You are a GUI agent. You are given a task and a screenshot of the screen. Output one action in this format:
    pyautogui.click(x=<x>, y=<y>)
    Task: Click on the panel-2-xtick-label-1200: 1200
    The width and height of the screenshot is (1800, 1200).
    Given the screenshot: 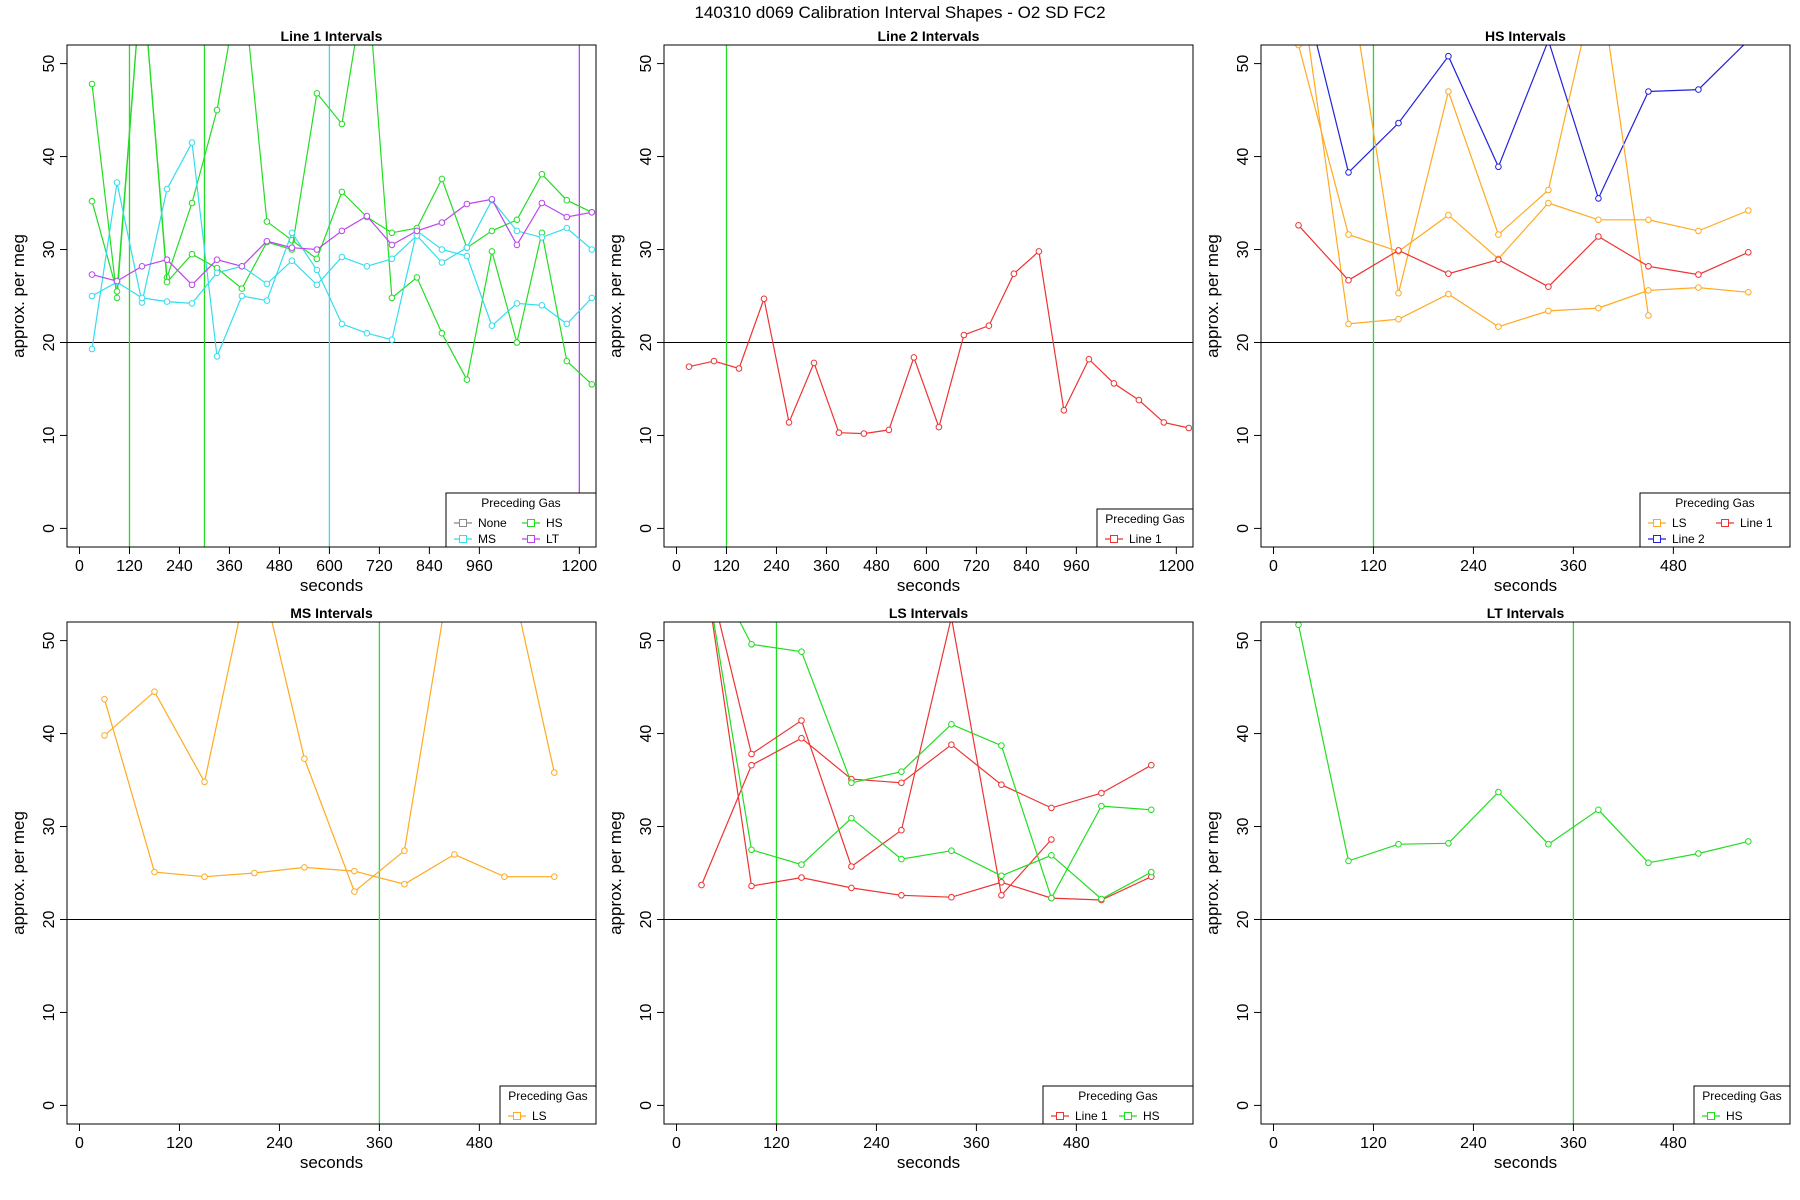 What is the action you would take?
    pyautogui.click(x=1177, y=566)
    